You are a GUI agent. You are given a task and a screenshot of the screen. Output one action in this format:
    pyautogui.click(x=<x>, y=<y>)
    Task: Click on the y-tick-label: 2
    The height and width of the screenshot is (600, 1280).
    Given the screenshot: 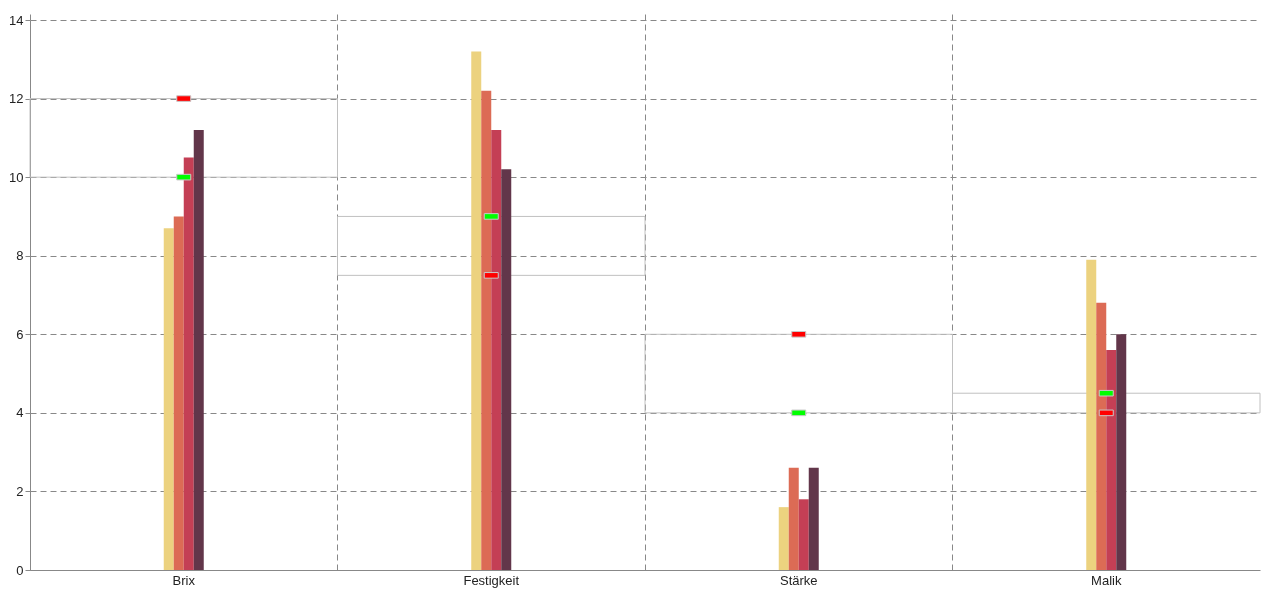 What is the action you would take?
    pyautogui.click(x=20, y=491)
    